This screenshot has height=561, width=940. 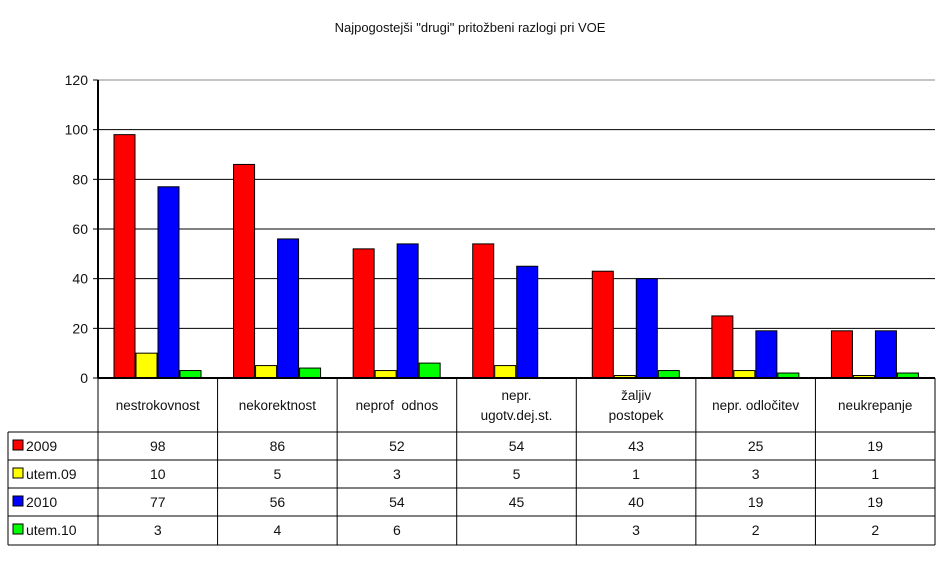 I want to click on table-cell-value: 56, so click(x=278, y=502).